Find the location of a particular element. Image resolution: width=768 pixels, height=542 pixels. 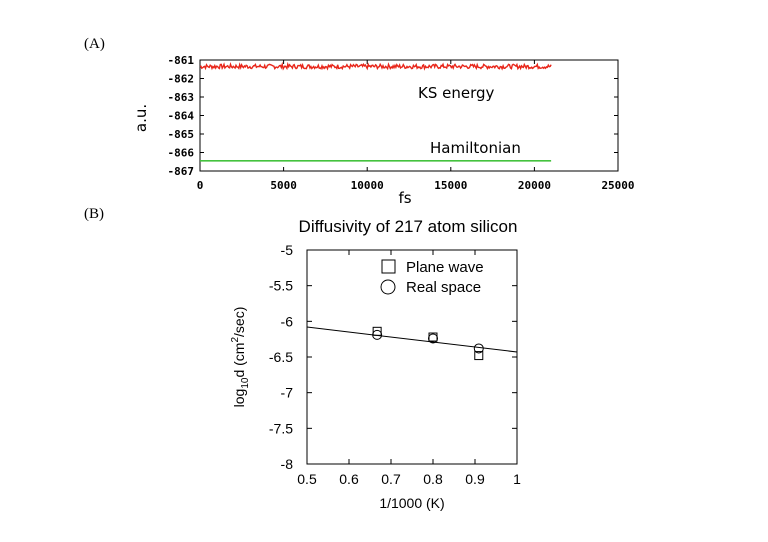

chart-a-x-tick-label: 0 is located at coordinates (200, 185).